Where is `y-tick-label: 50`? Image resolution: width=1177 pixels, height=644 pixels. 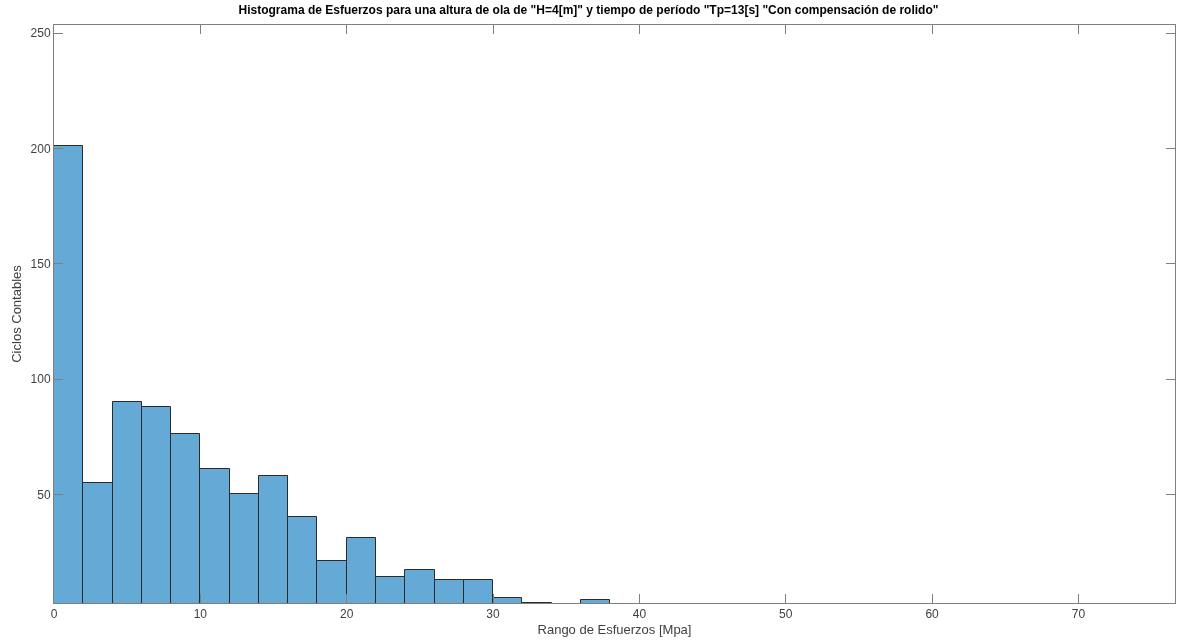 y-tick-label: 50 is located at coordinates (44, 494).